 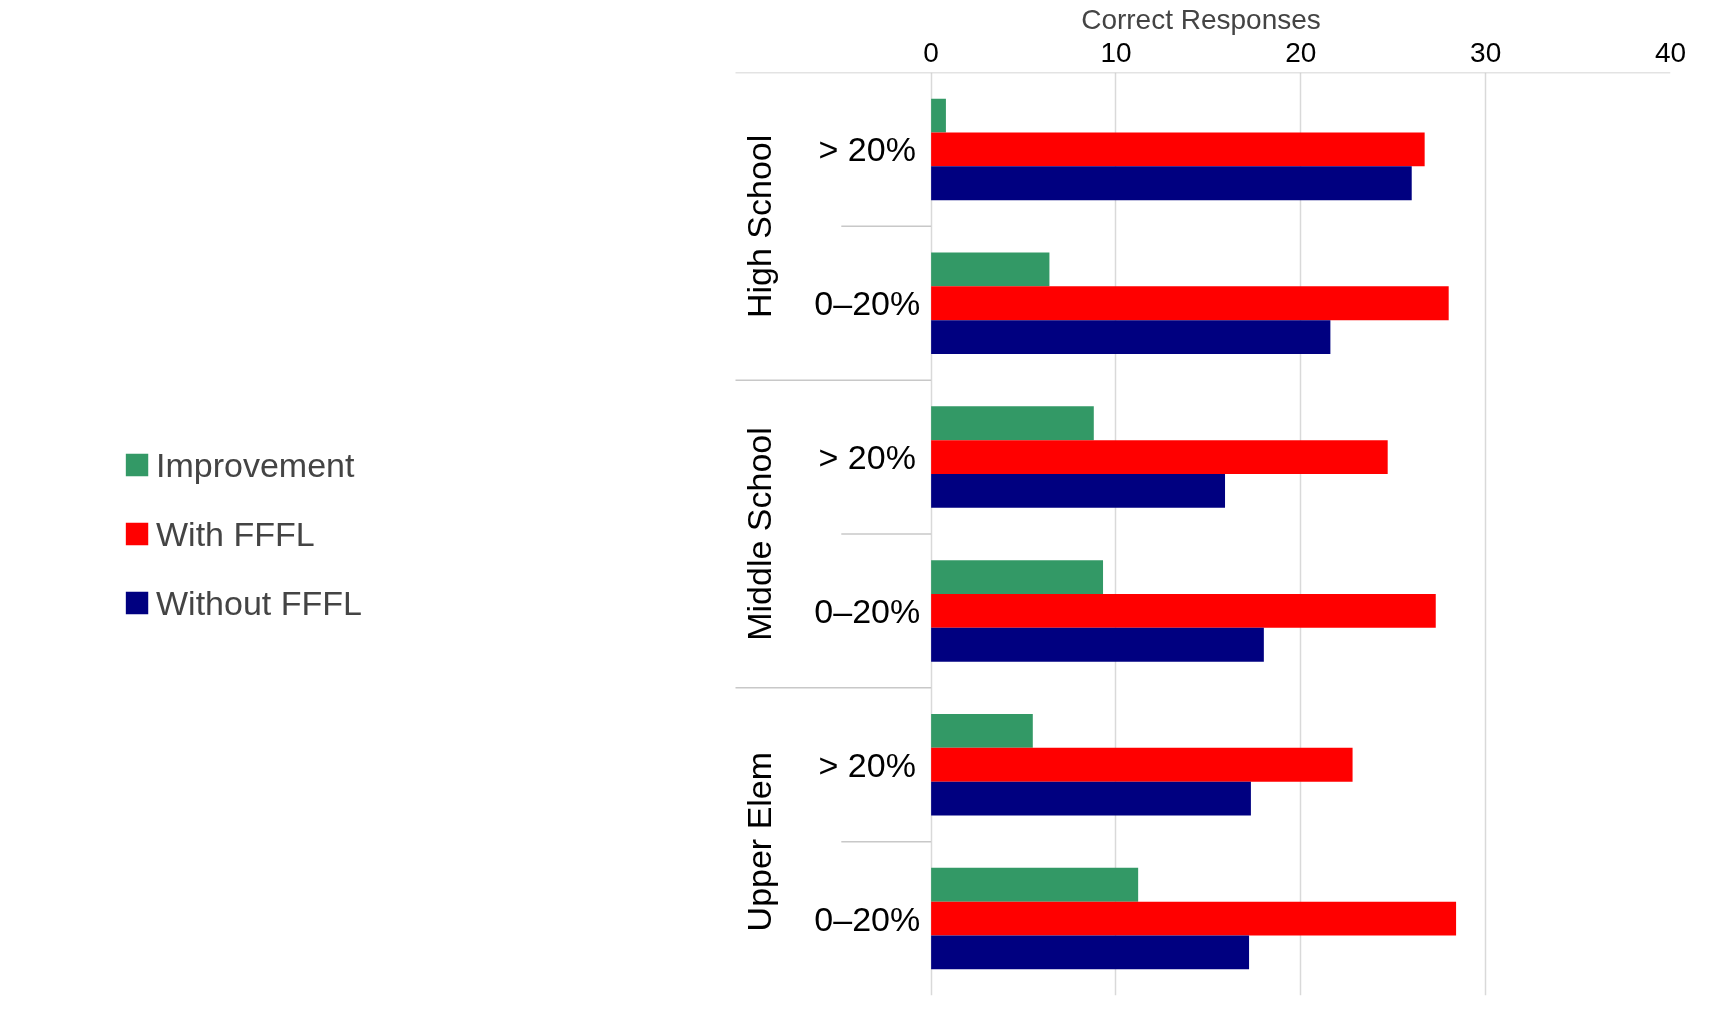 I want to click on x-axis-title: Correct Responses, so click(x=1201, y=19).